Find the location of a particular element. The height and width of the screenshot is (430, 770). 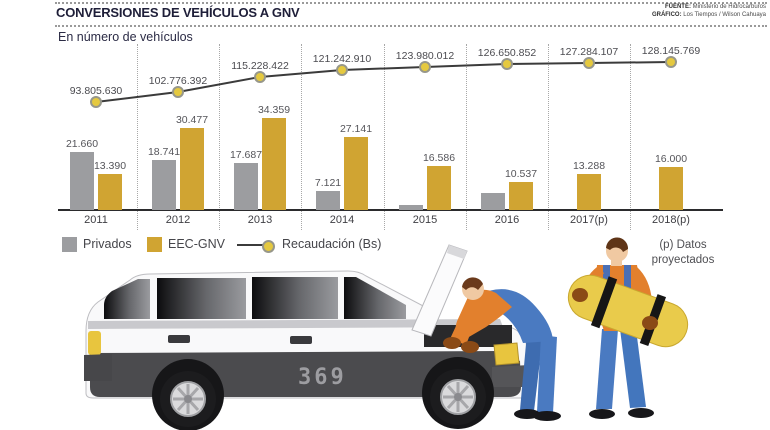

eec-swatch is located at coordinates (154, 244).